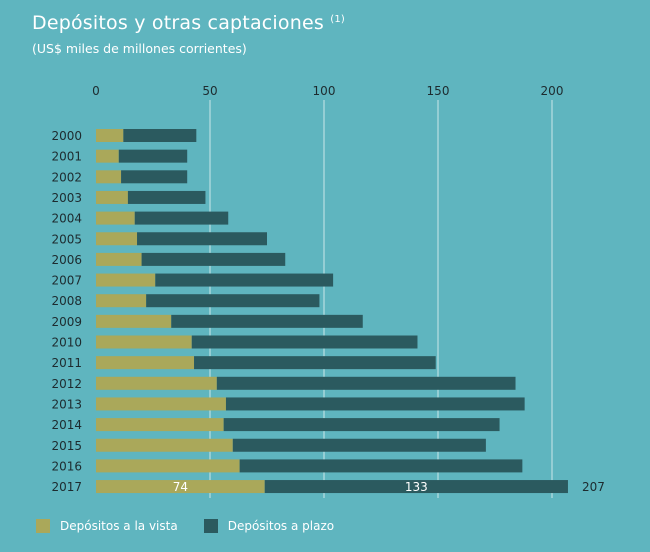 This screenshot has height=552, width=650. I want to click on data-label-vista-2017: 74, so click(180, 487).